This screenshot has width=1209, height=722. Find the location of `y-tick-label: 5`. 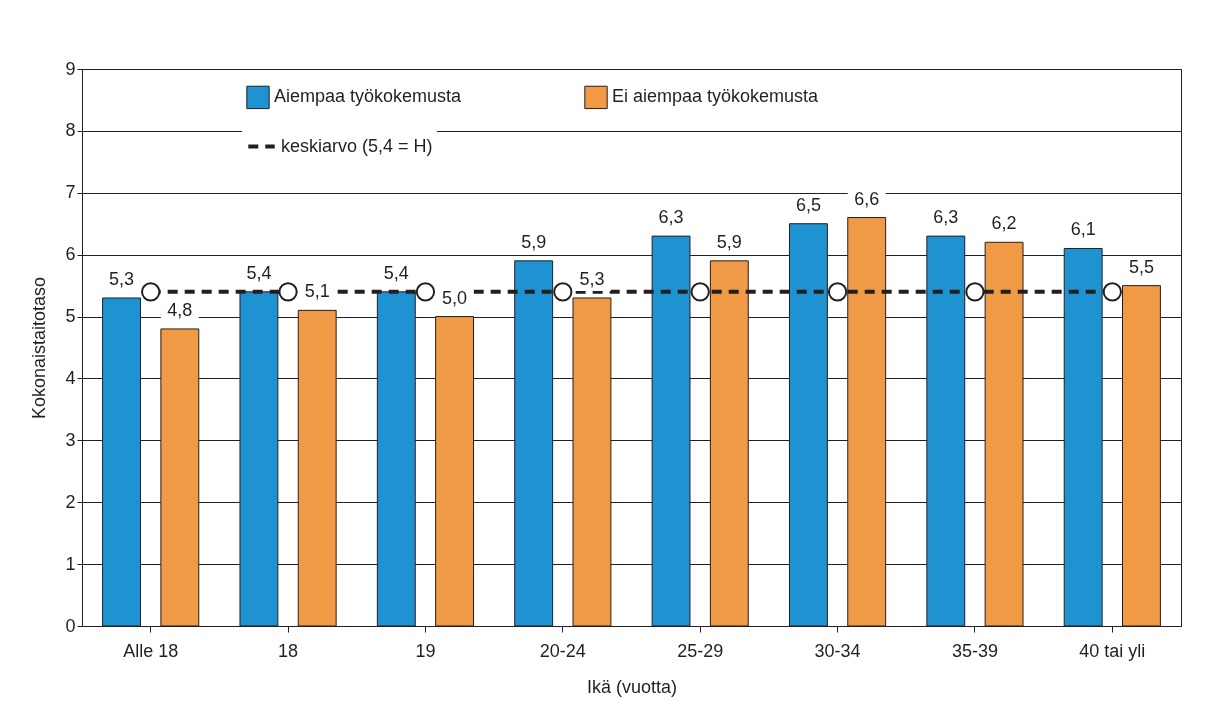

y-tick-label: 5 is located at coordinates (70, 316).